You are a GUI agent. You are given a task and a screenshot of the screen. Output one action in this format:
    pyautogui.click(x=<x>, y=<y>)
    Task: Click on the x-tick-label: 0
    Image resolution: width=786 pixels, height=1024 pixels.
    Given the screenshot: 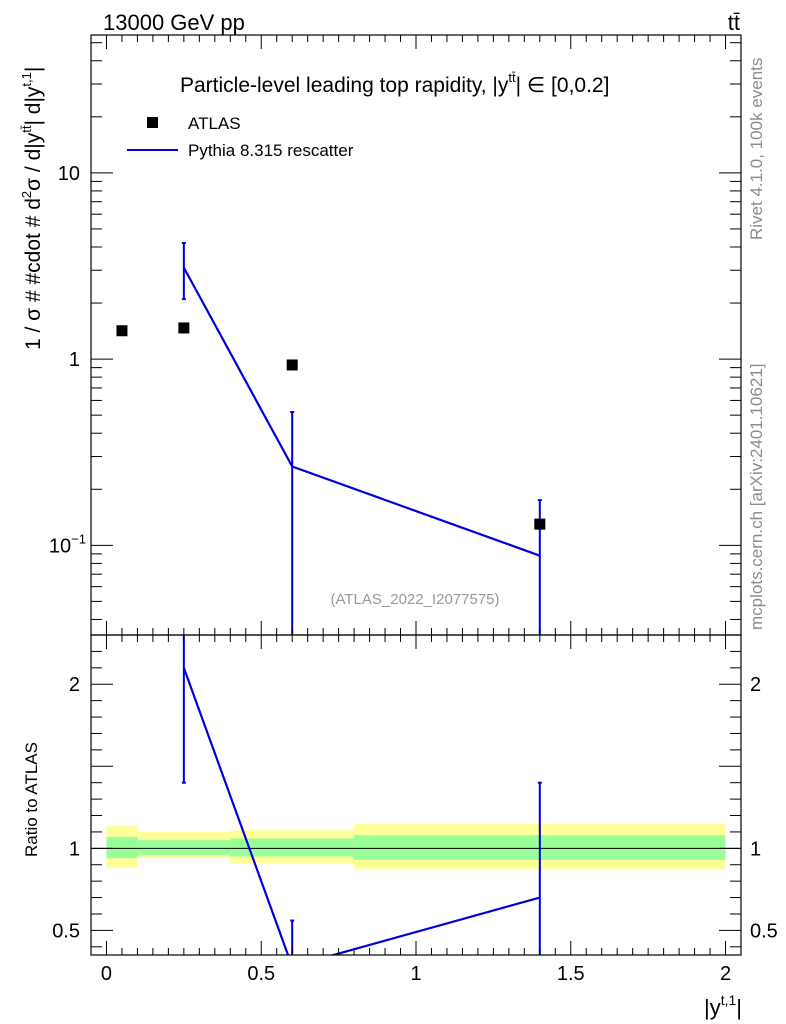 What is the action you would take?
    pyautogui.click(x=106, y=974)
    